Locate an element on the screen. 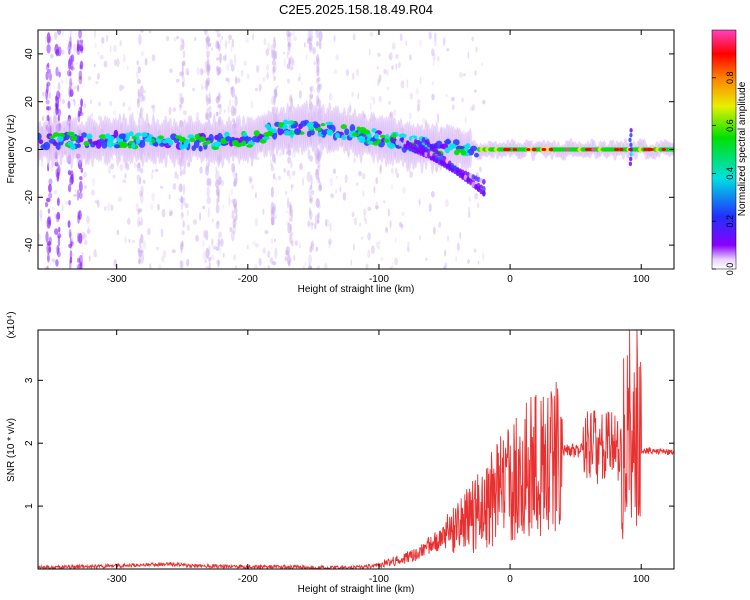  top-x-tick-label: -300 is located at coordinates (117, 279).